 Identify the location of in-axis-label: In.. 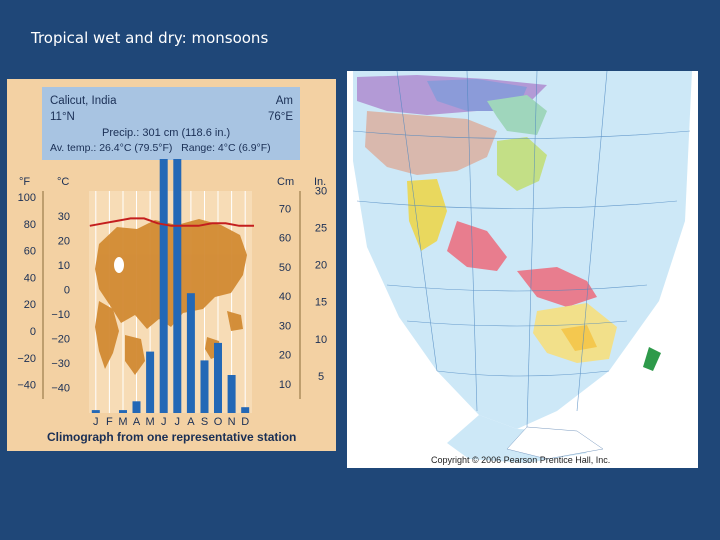
(320, 182).